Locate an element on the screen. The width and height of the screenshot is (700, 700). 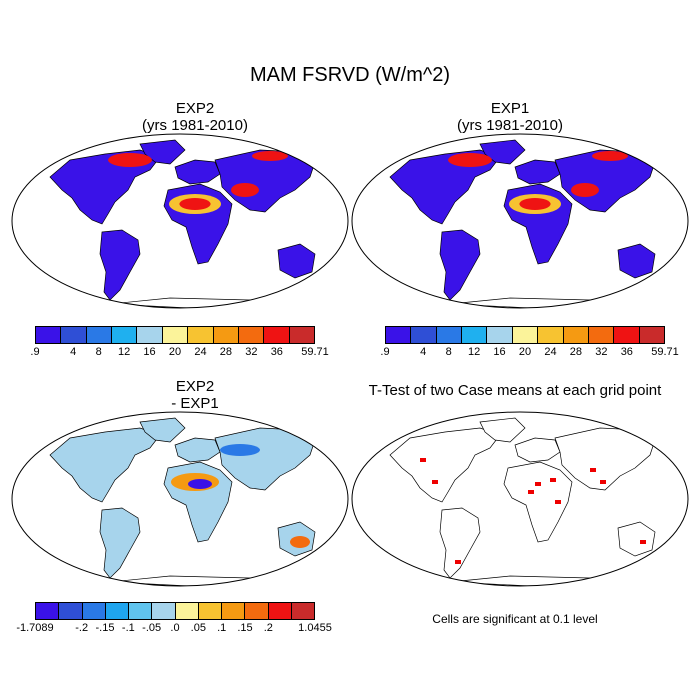
colorbar-tick-label: -.05 is located at coordinates (152, 628).